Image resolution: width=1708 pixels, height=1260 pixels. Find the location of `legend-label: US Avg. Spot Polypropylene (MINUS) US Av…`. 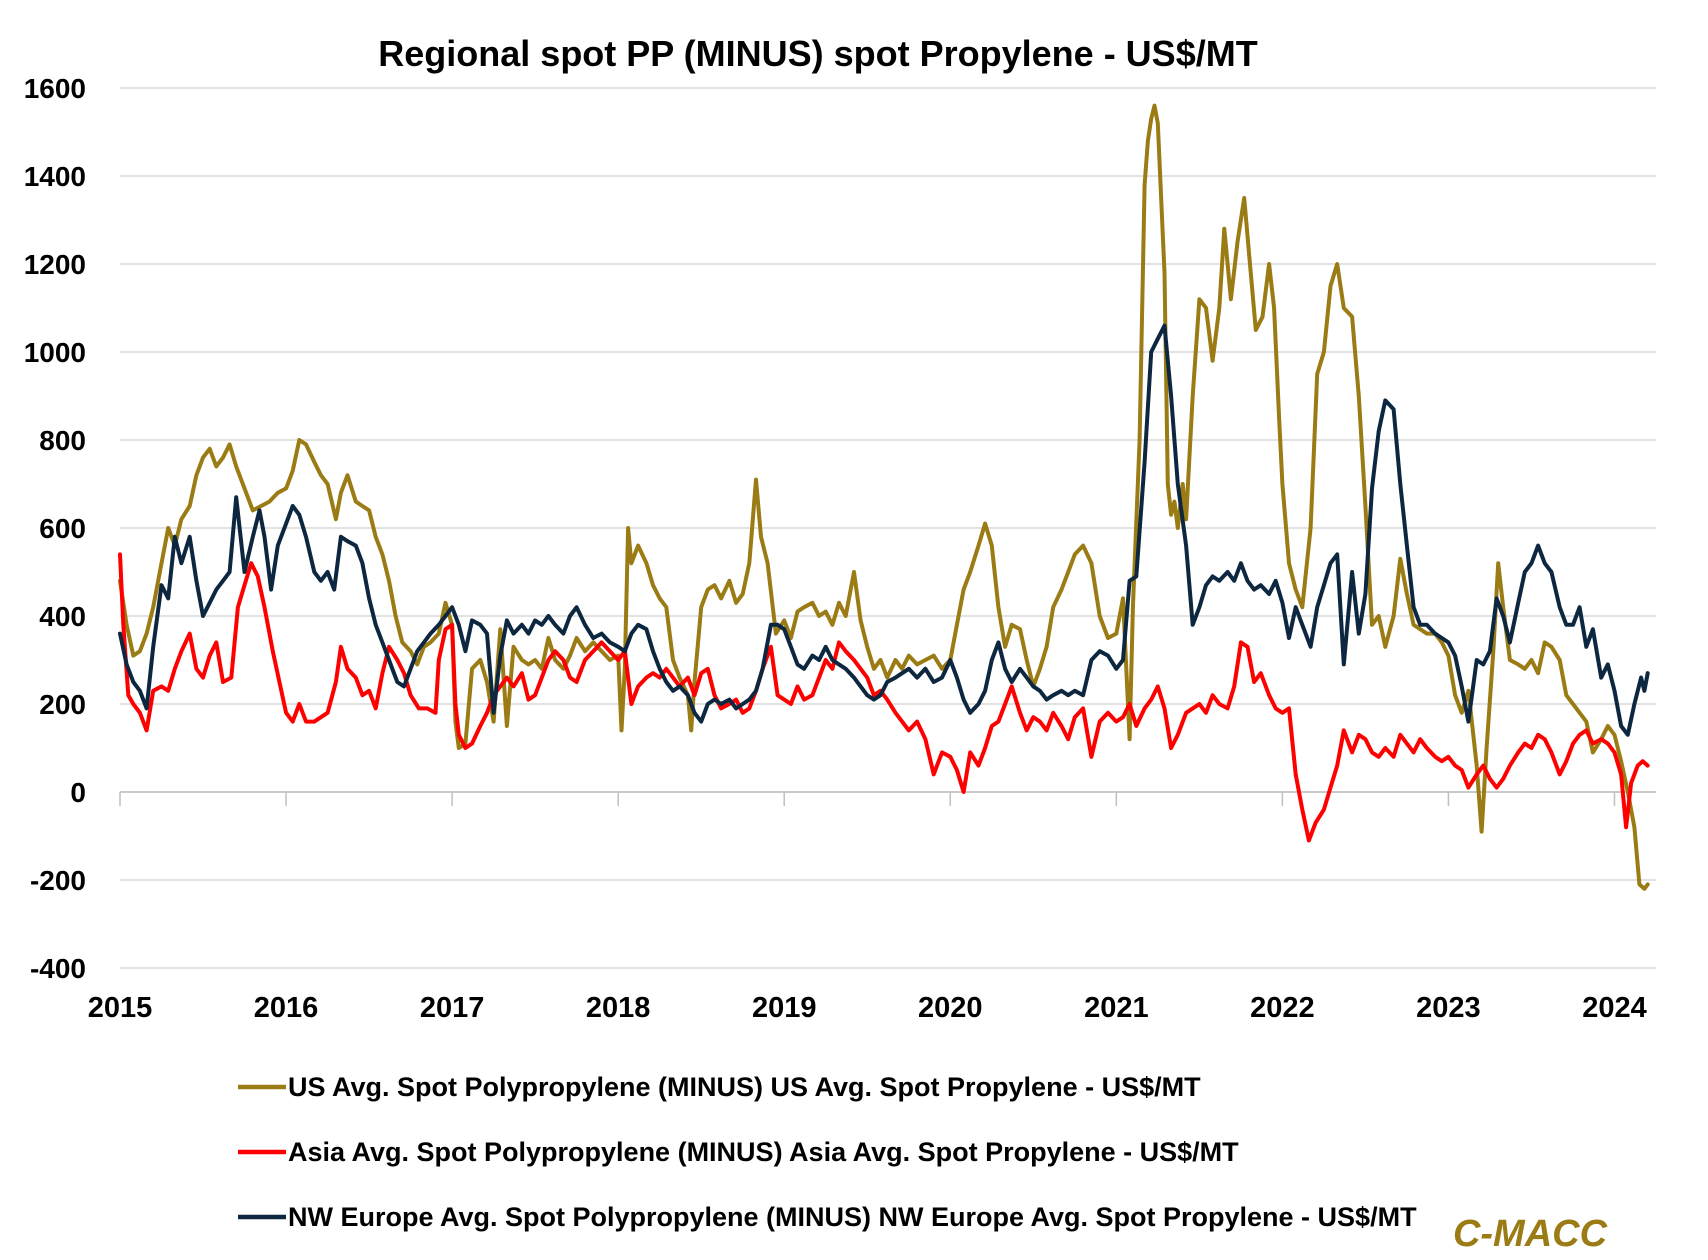

legend-label: US Avg. Spot Polypropylene (MINUS) US Av… is located at coordinates (744, 1087).